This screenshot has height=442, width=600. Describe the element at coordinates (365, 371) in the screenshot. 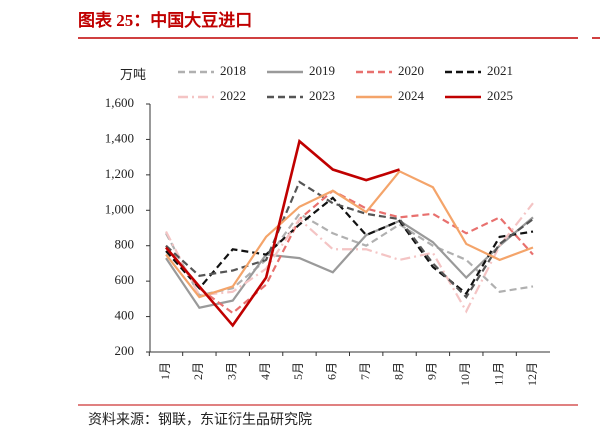

I see `x-tick-label: 7月` at that location.